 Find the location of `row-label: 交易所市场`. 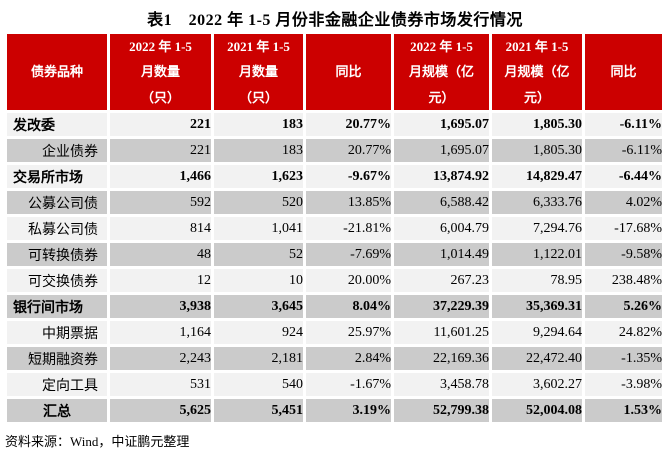

row-label: 交易所市场 is located at coordinates (57, 177).